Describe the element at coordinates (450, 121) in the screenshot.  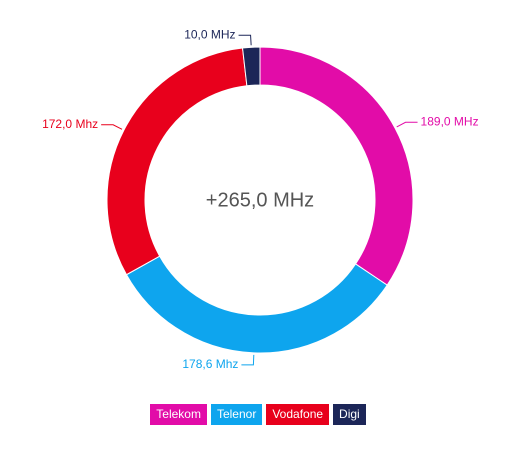
I see `data-label: 189,0 MHz` at that location.